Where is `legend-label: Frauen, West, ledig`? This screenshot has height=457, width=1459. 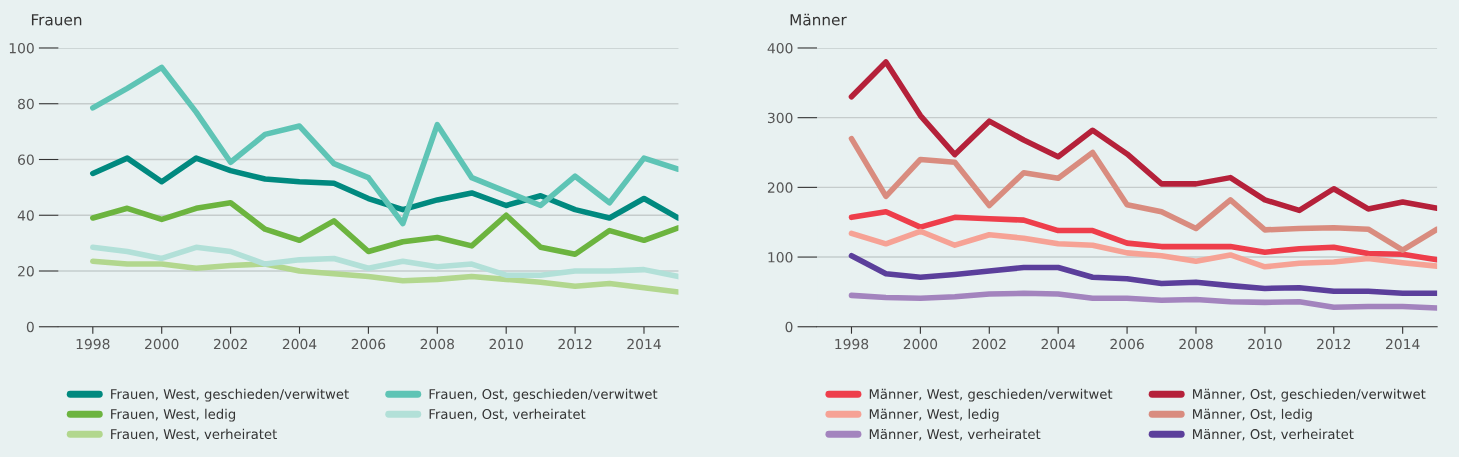
legend-label: Frauen, West, ledig is located at coordinates (173, 415).